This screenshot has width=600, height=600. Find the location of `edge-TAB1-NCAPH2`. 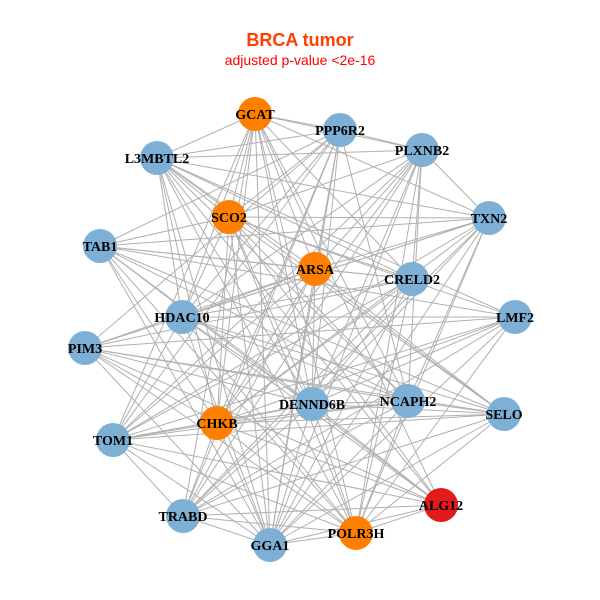

edge-TAB1-NCAPH2 is located at coordinates (254, 323).